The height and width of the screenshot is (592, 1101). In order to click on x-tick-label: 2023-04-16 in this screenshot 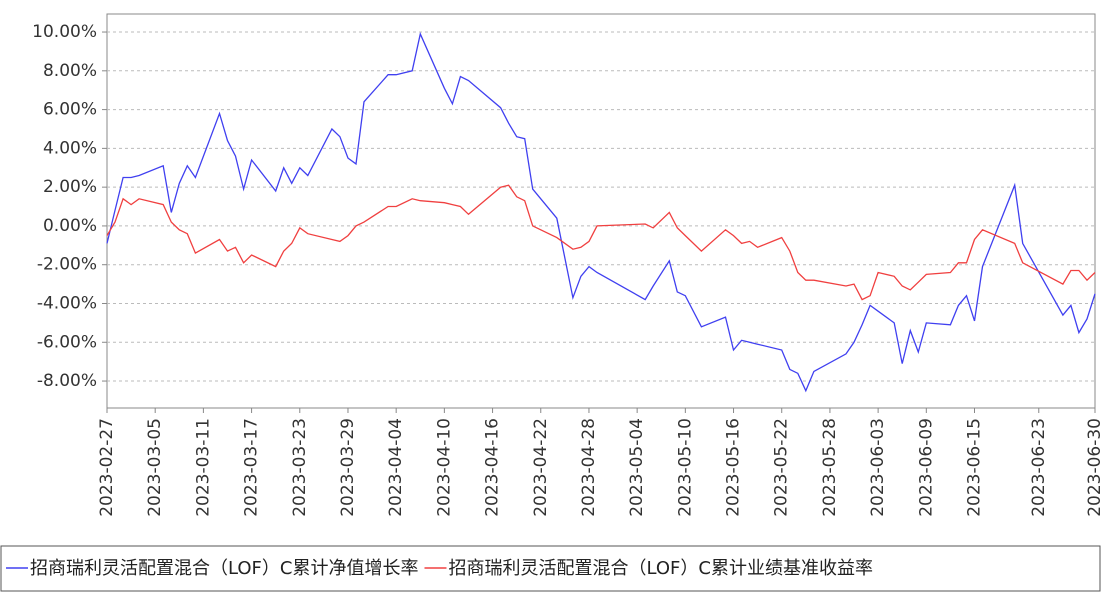, I will do `click(493, 467)`.